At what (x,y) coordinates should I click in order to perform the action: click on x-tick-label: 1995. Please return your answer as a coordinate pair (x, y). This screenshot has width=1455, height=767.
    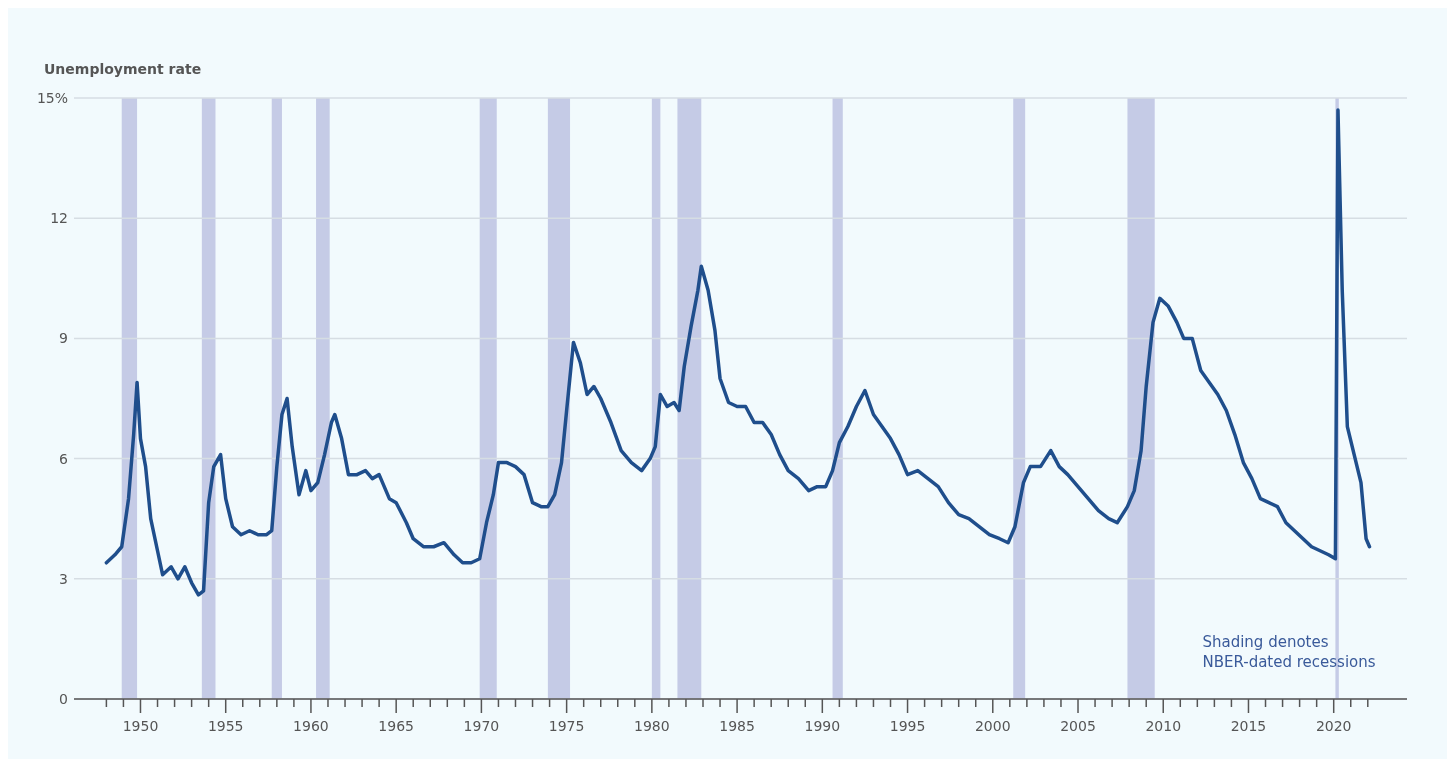
    Looking at the image, I should click on (907, 726).